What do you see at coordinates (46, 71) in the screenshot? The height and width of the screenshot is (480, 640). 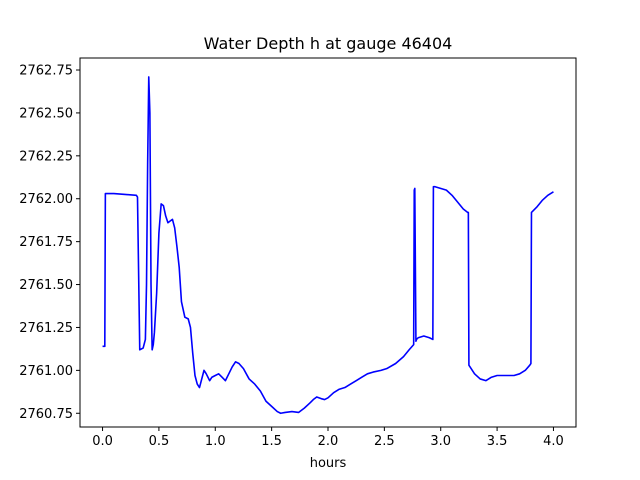 I see `y-tick-label: 2762.75` at bounding box center [46, 71].